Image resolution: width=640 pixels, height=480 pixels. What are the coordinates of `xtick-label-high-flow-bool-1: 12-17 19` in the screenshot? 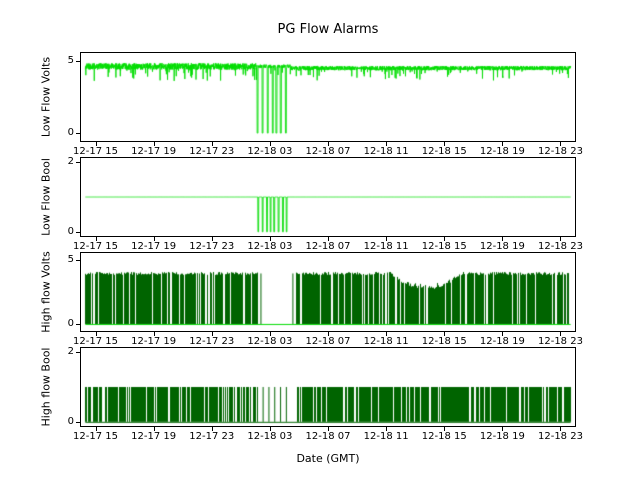 It's located at (154, 436).